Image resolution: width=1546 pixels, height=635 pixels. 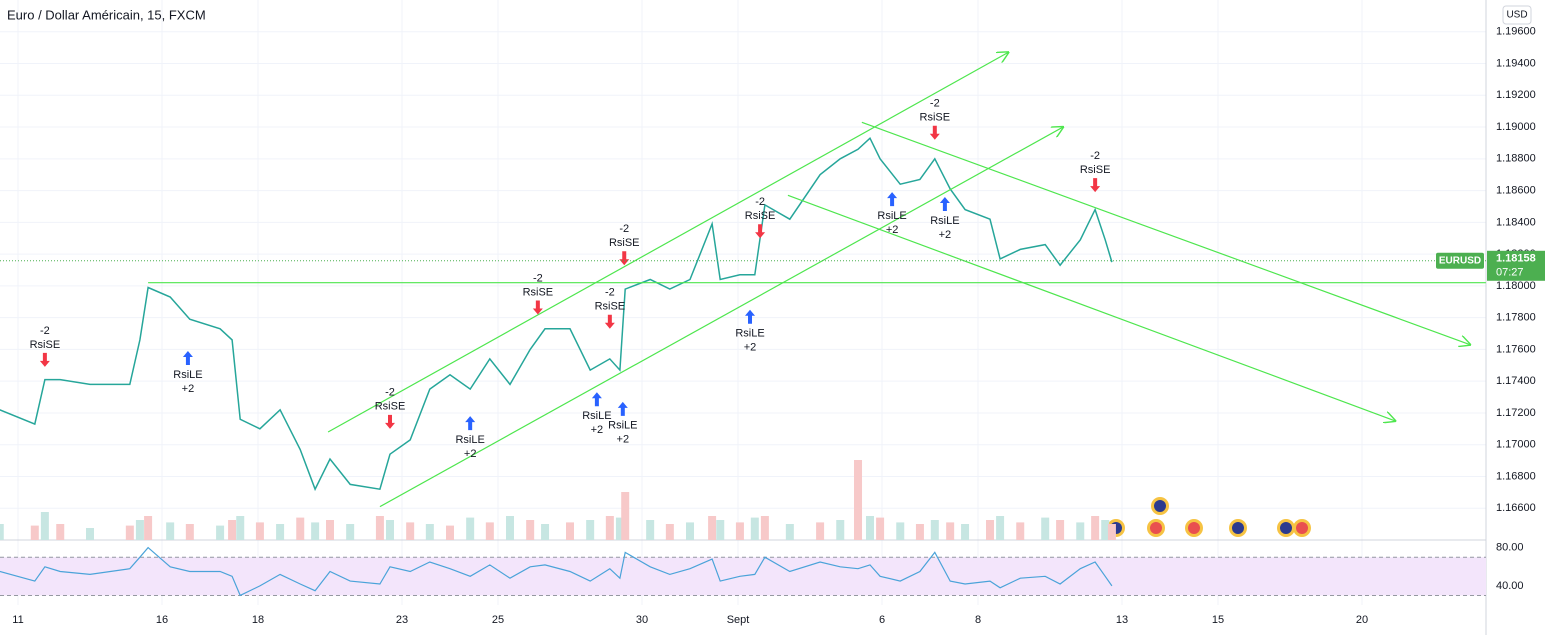 What do you see at coordinates (1516, 508) in the screenshot?
I see `y-tick-label: 1.16600` at bounding box center [1516, 508].